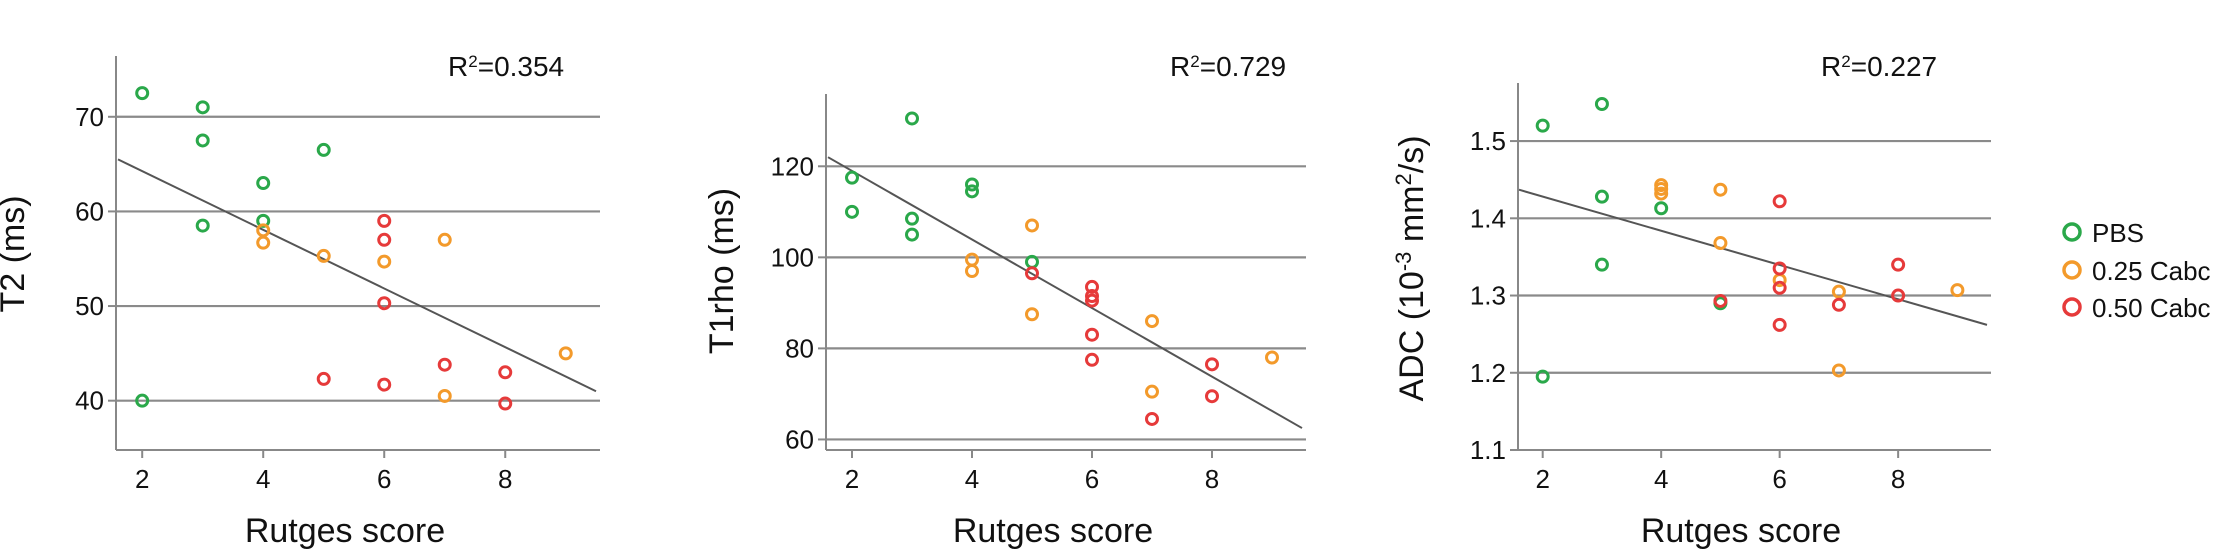 The image size is (2222, 552). What do you see at coordinates (142, 479) in the screenshot?
I see `t2-x-tick-label: 2` at bounding box center [142, 479].